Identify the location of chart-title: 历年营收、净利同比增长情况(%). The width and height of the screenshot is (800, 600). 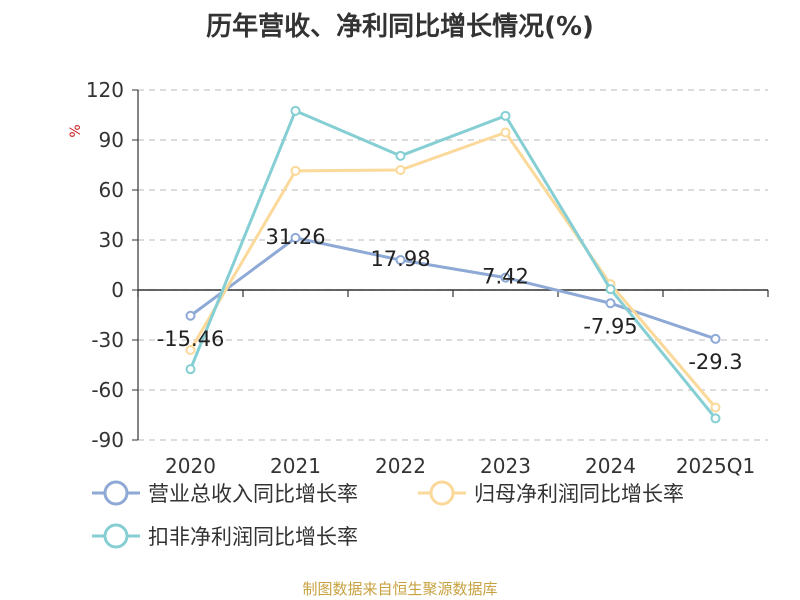
(400, 27).